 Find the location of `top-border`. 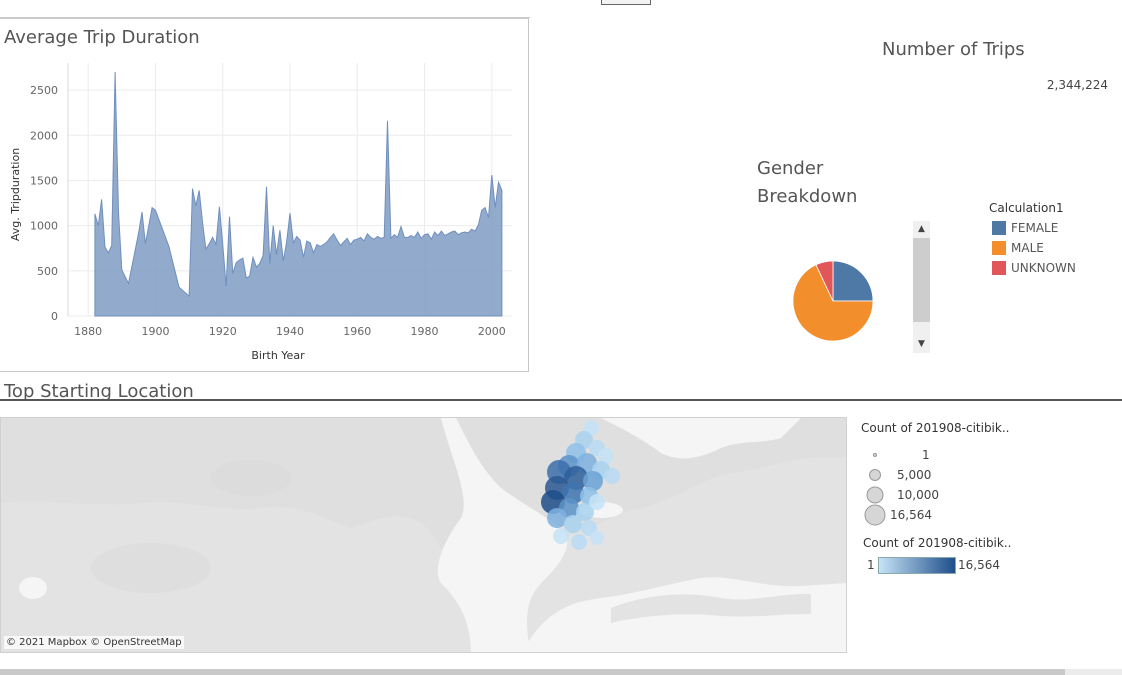

top-border is located at coordinates (265, 17).